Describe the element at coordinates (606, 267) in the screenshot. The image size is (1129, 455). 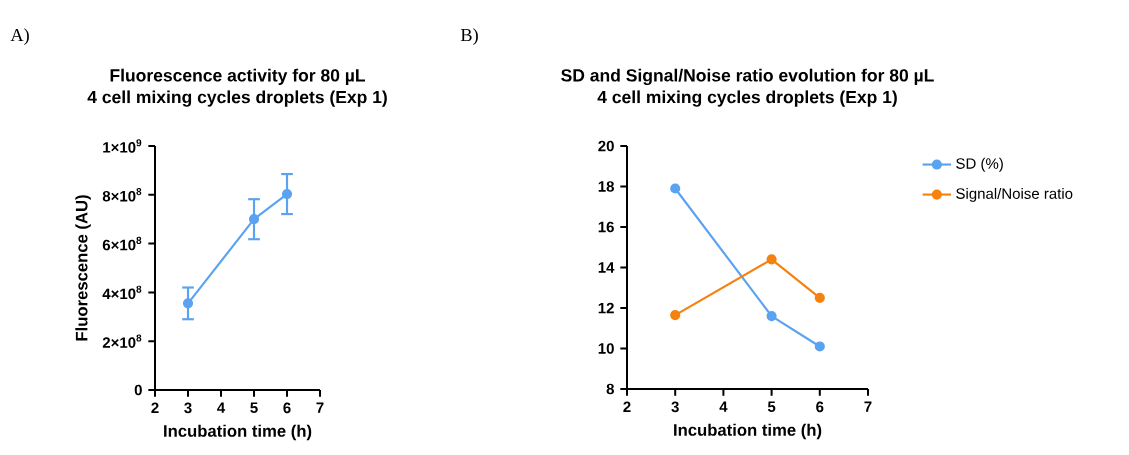
I see `y-tick-label: 14` at that location.